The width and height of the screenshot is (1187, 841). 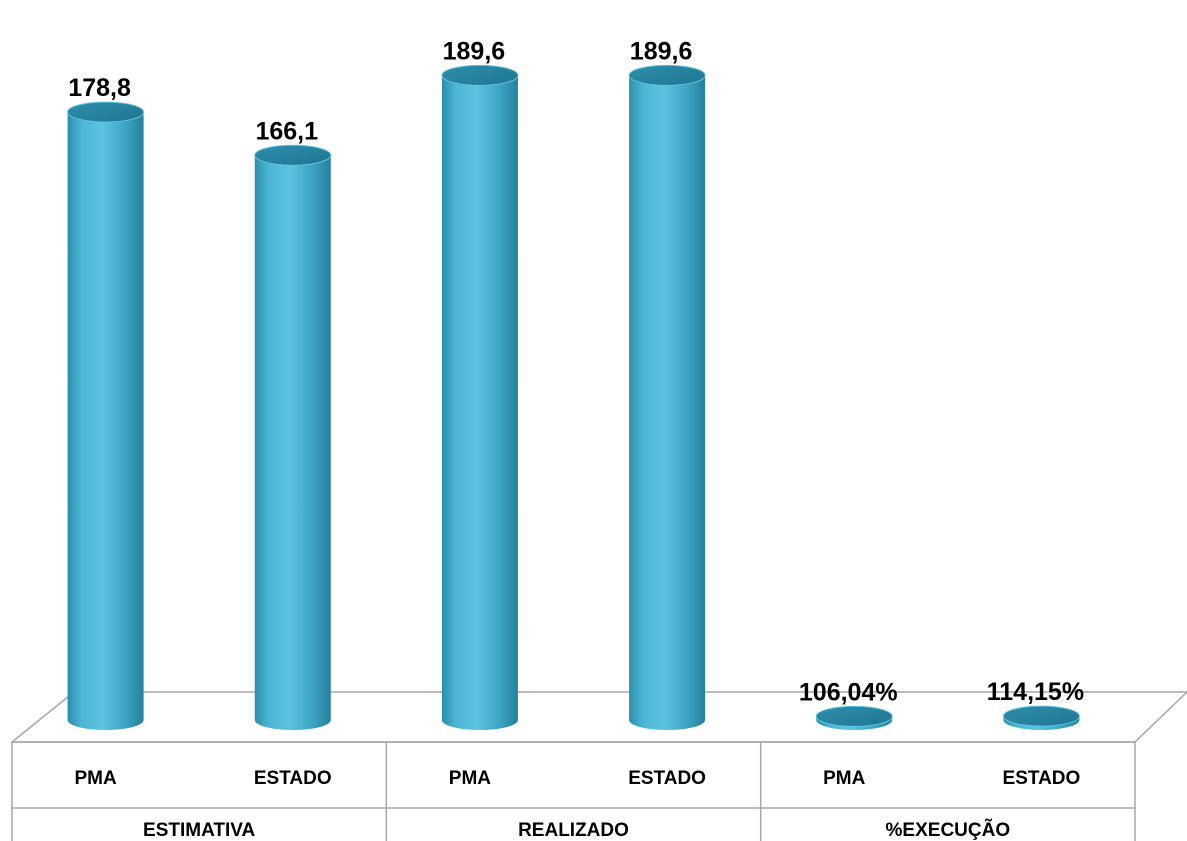 I want to click on bar-realizado-estado, so click(x=667, y=403).